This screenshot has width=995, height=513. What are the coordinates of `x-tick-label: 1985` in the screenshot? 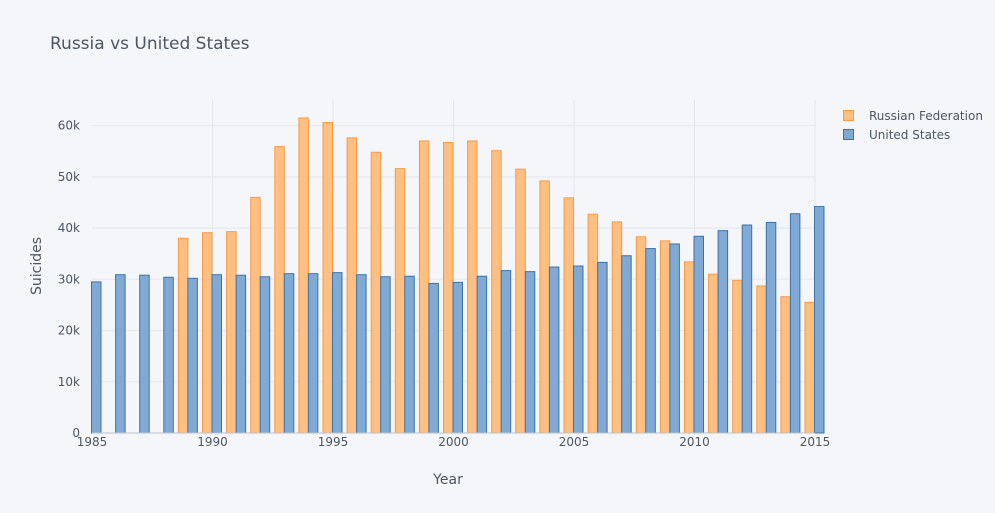 It's located at (92, 442).